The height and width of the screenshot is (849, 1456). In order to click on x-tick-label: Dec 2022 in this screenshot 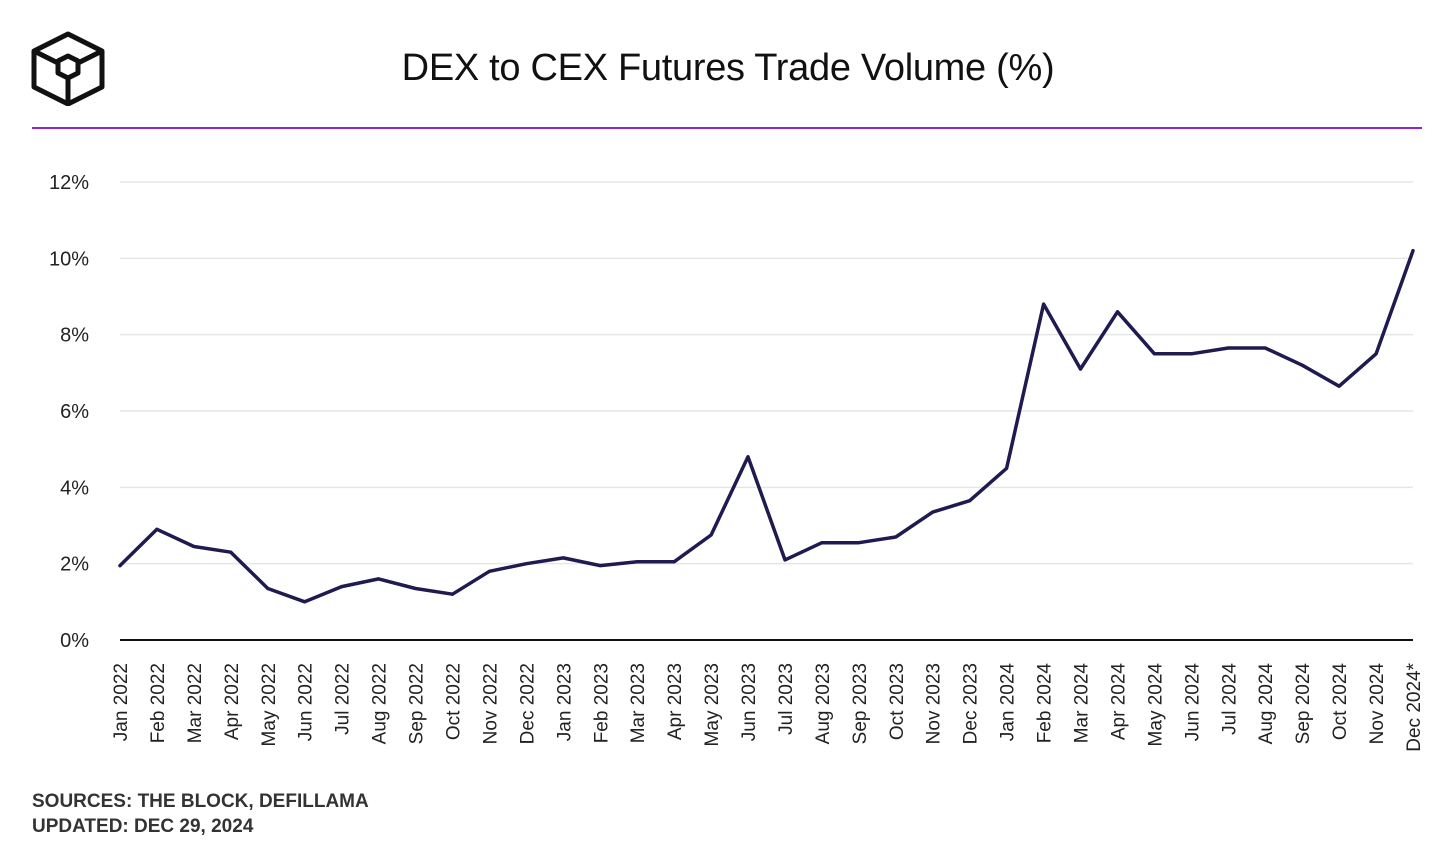, I will do `click(527, 703)`.